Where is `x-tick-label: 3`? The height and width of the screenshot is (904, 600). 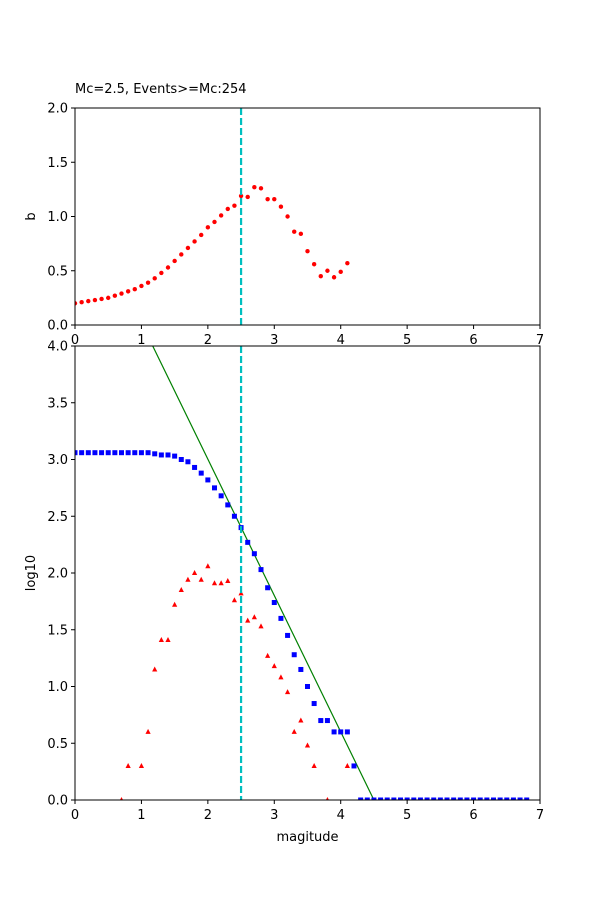 x-tick-label: 3 is located at coordinates (274, 340).